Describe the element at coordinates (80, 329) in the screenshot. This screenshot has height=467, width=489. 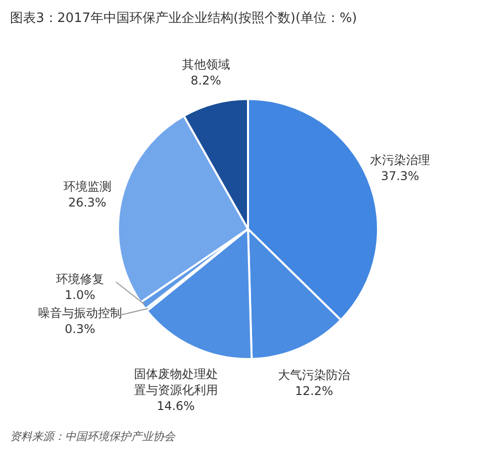
I see `data-label: 0.3%` at that location.